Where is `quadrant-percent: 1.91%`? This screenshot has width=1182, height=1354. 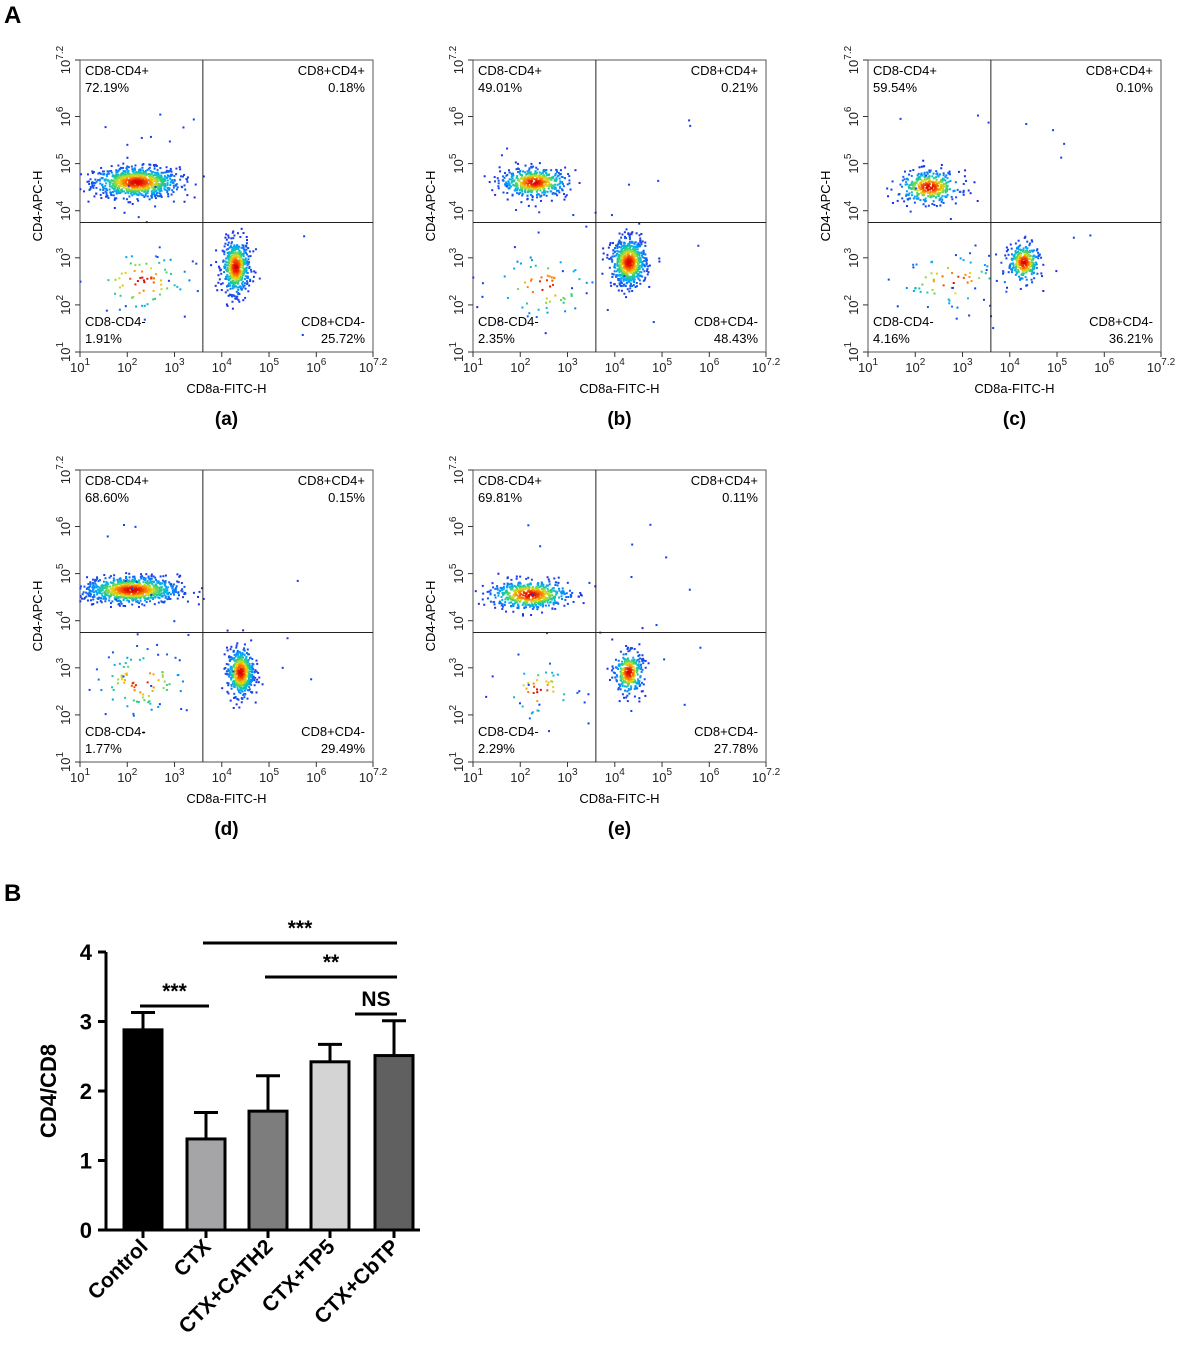
quadrant-percent: 1.91% is located at coordinates (103, 338).